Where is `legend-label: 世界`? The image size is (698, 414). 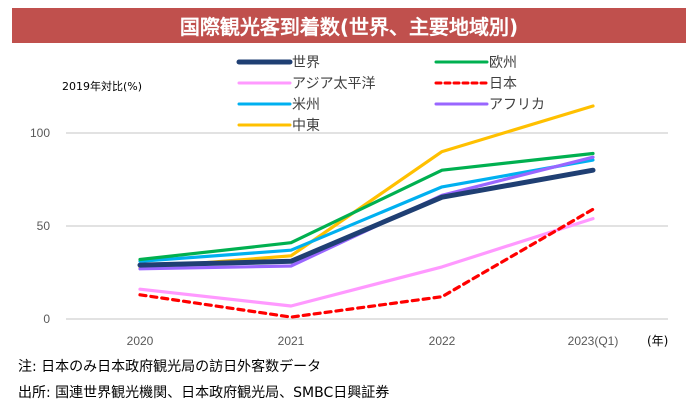
legend-label: 世界 is located at coordinates (306, 63).